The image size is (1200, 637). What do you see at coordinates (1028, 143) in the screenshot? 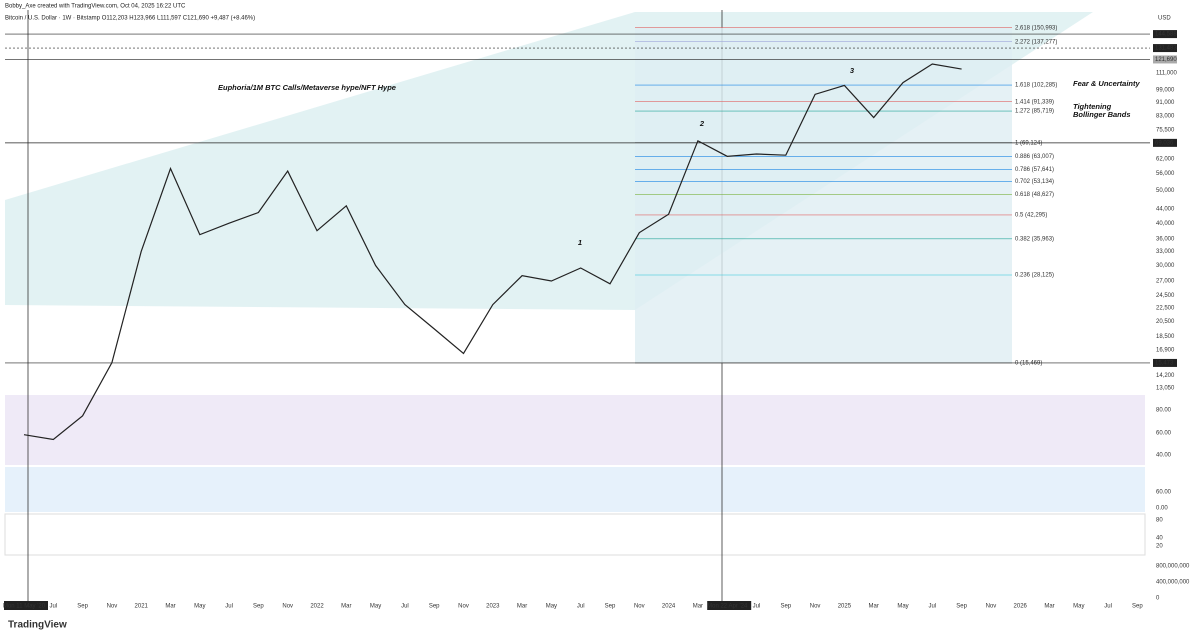
I see `fib-label: 1 (69,124)` at bounding box center [1028, 143].